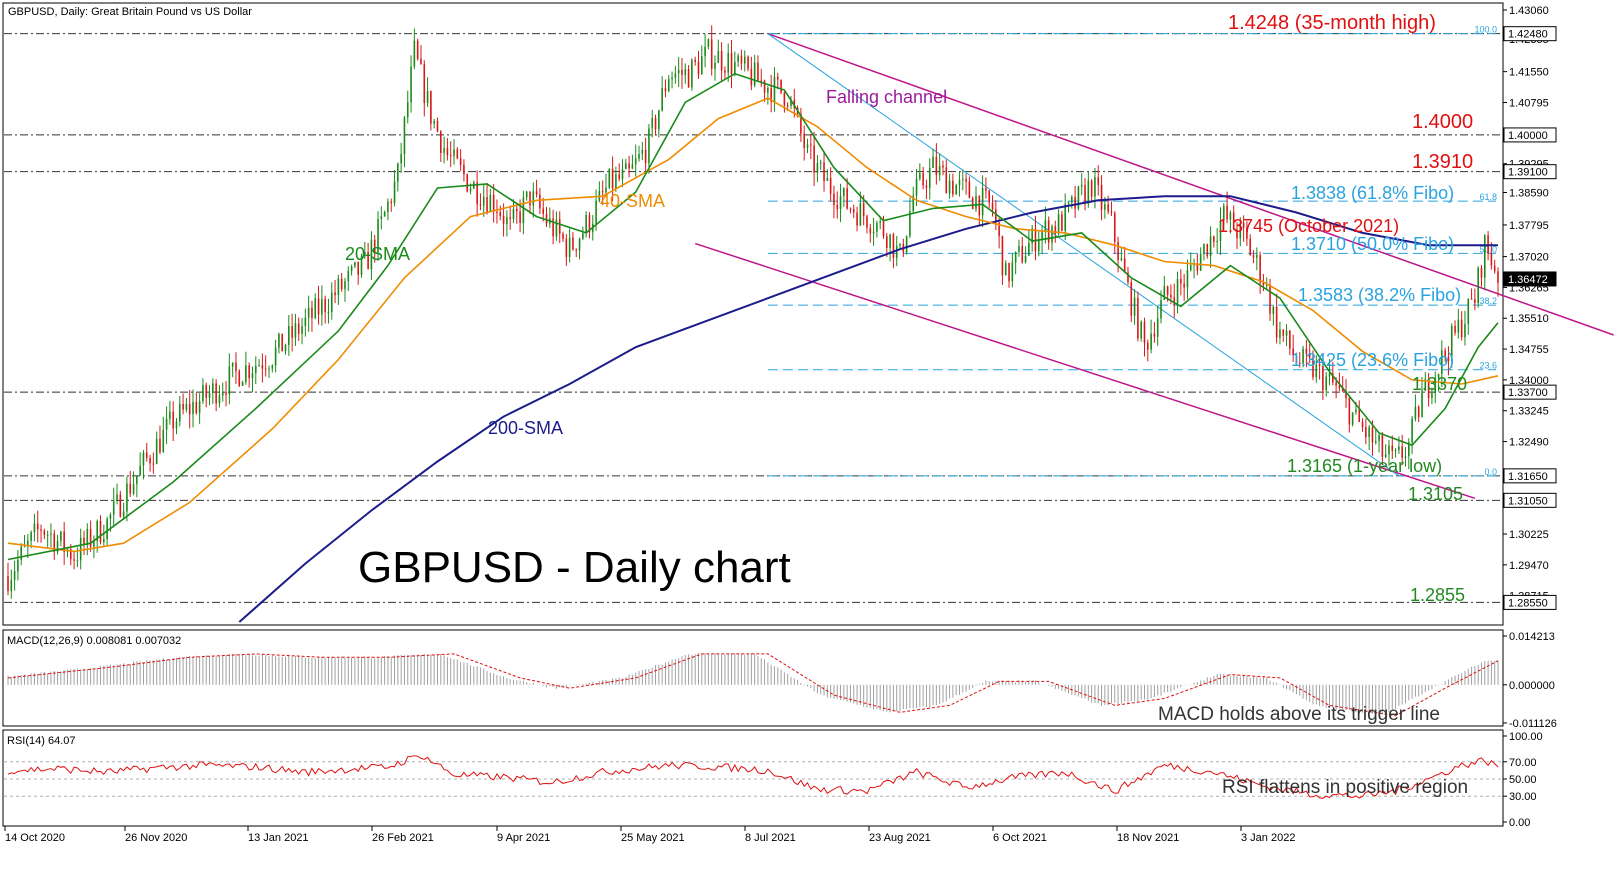 This screenshot has width=1619, height=877. I want to click on y-tick-label: 1.37020, so click(1529, 258).